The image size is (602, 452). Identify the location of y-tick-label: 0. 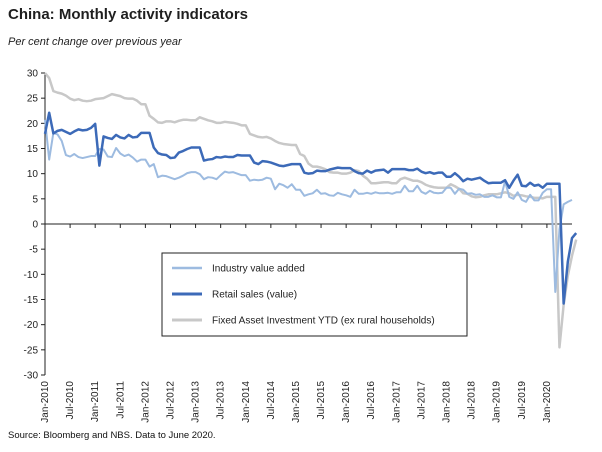
(35, 225).